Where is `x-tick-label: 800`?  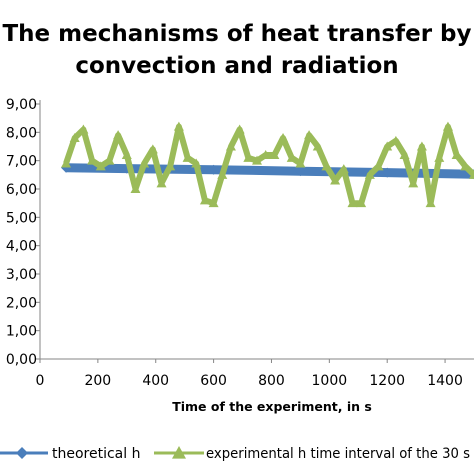
x-tick-label: 800 is located at coordinates (271, 381).